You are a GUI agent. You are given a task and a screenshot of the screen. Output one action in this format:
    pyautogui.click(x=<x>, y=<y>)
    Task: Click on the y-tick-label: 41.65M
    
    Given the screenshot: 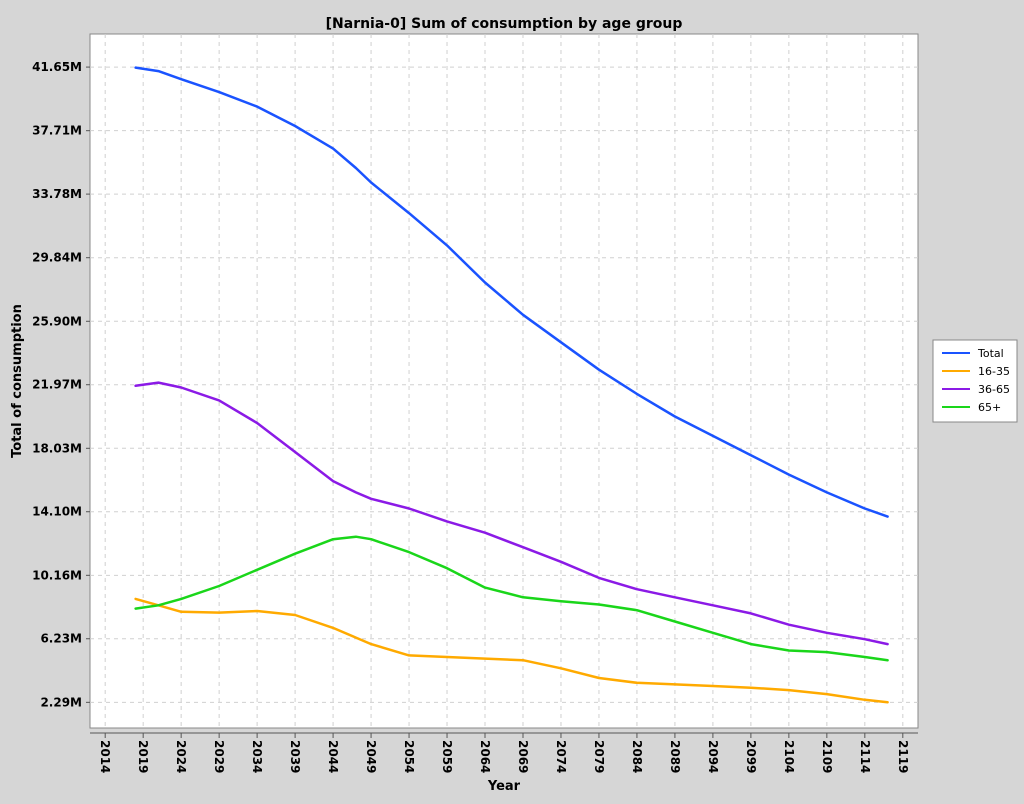 What is the action you would take?
    pyautogui.click(x=57, y=67)
    